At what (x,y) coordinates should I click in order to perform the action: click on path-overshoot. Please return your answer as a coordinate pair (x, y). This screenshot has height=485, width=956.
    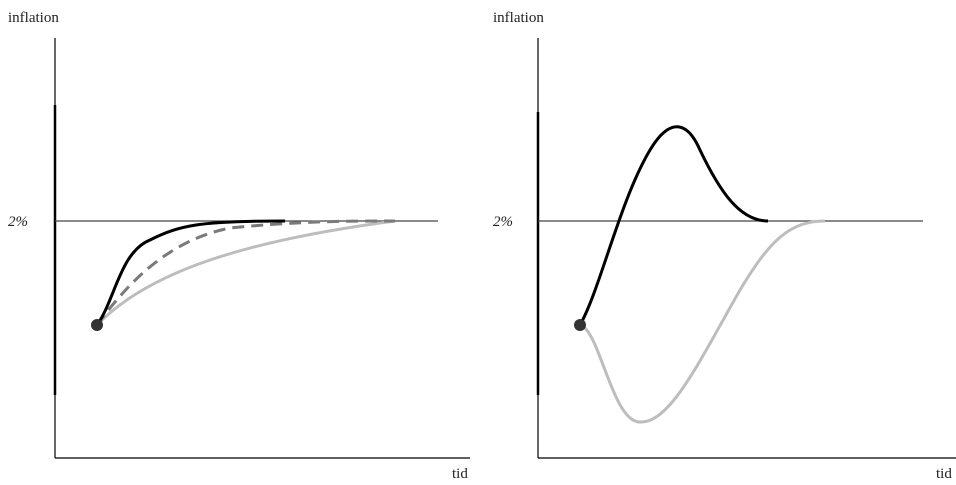
    Looking at the image, I should click on (673, 225).